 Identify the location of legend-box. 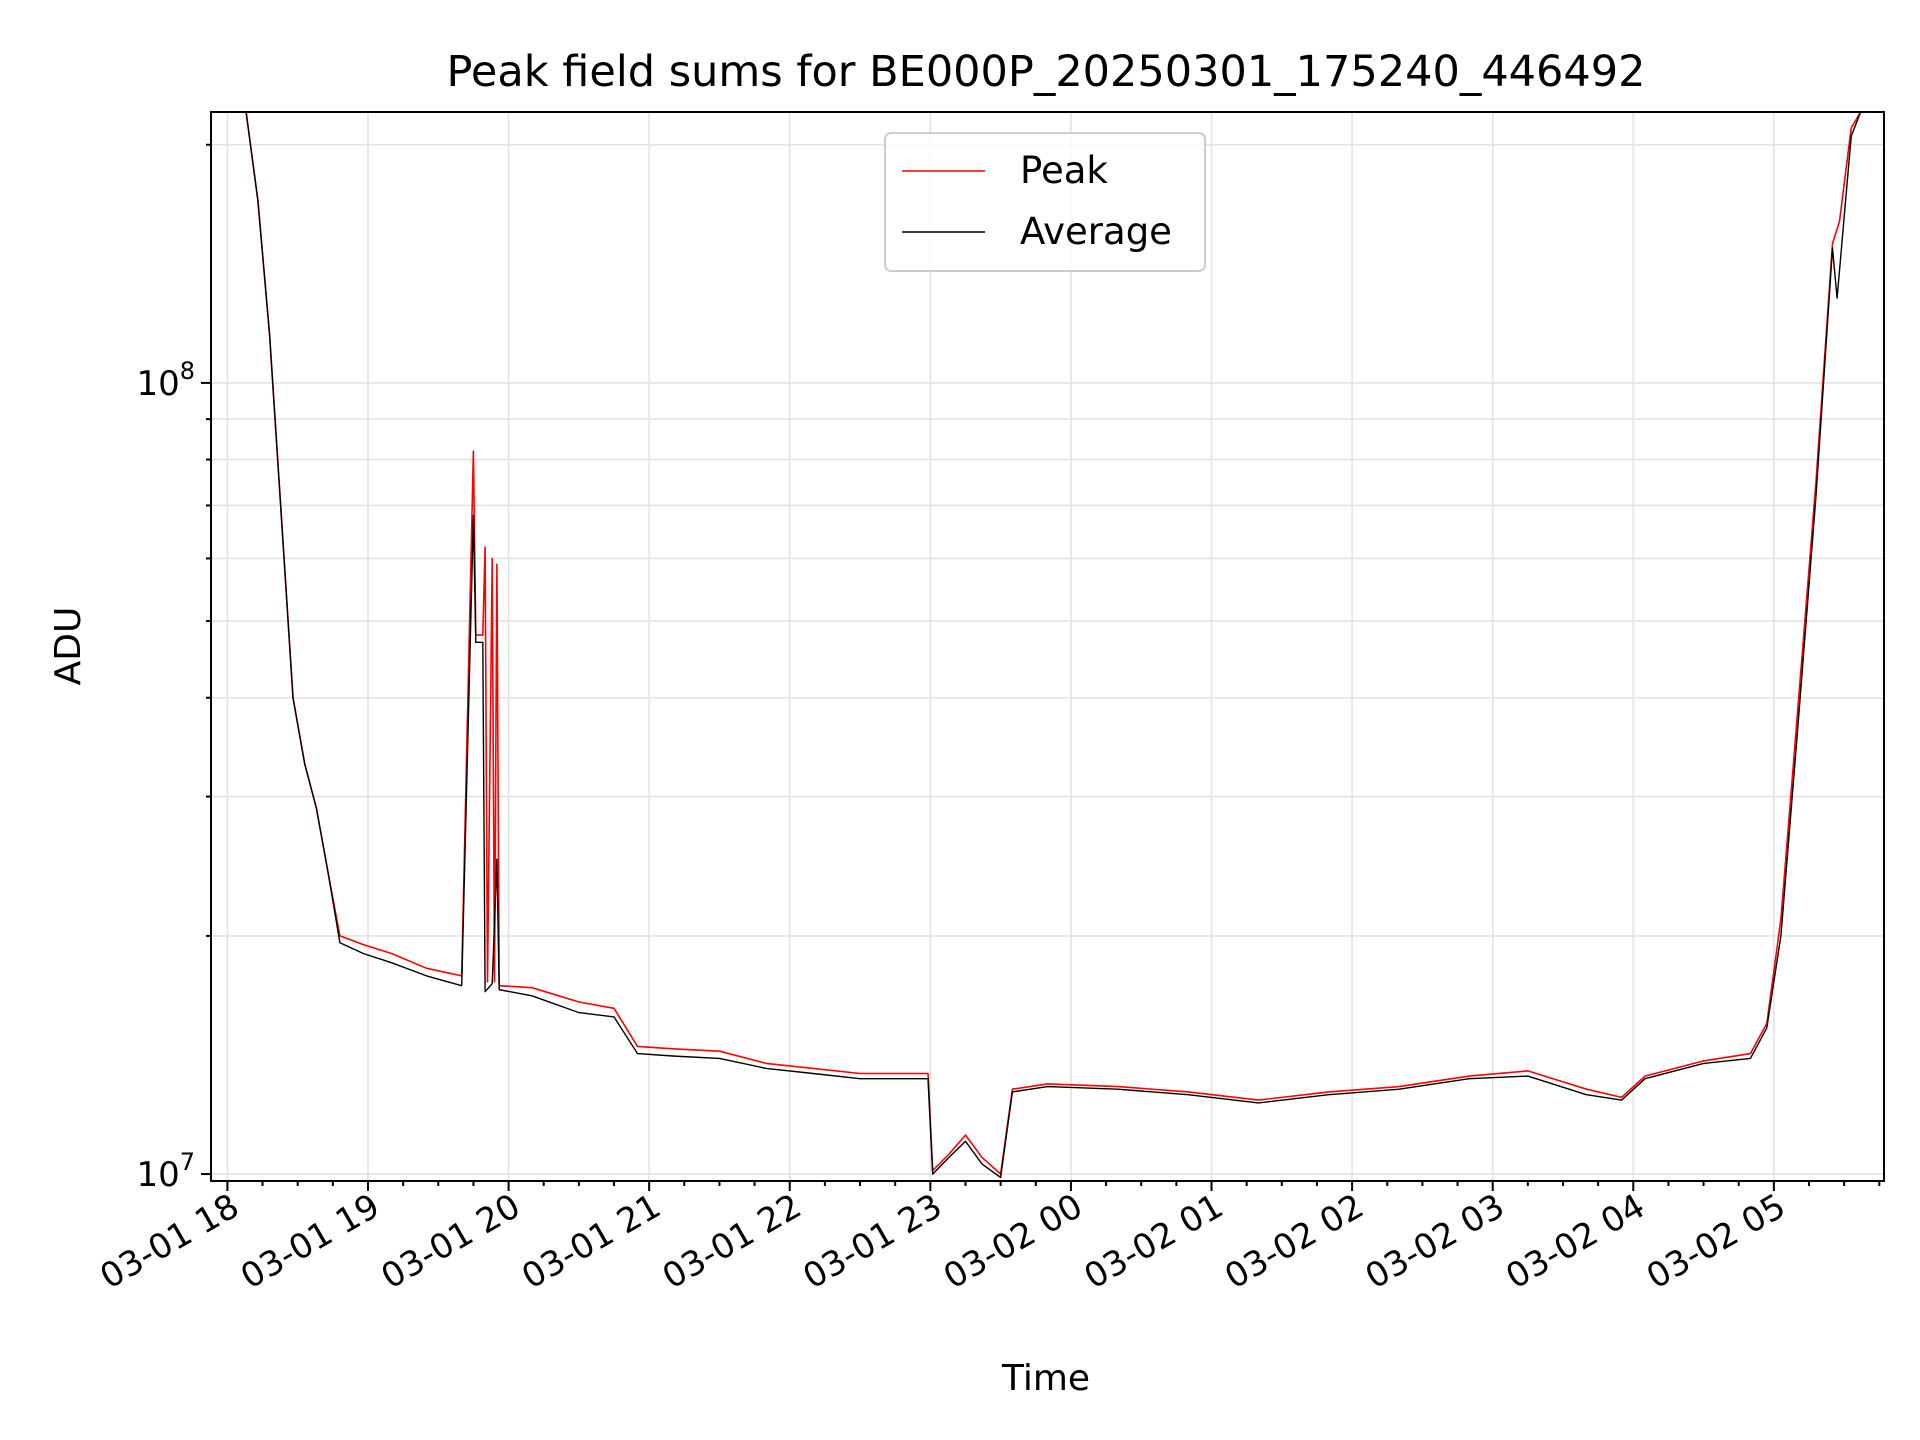
(1045, 202).